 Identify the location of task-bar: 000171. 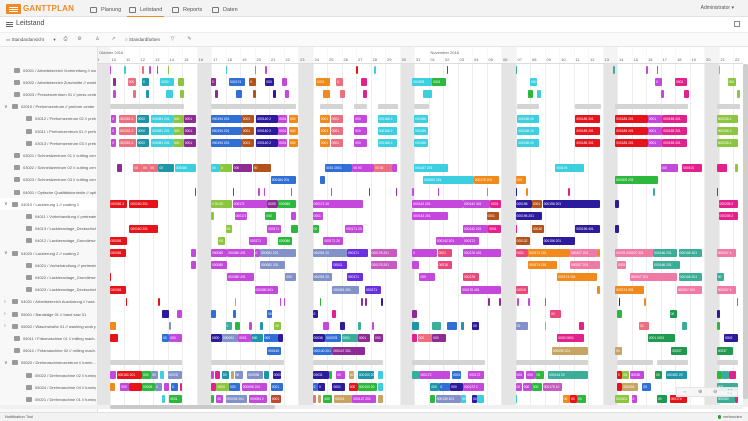
(357, 253).